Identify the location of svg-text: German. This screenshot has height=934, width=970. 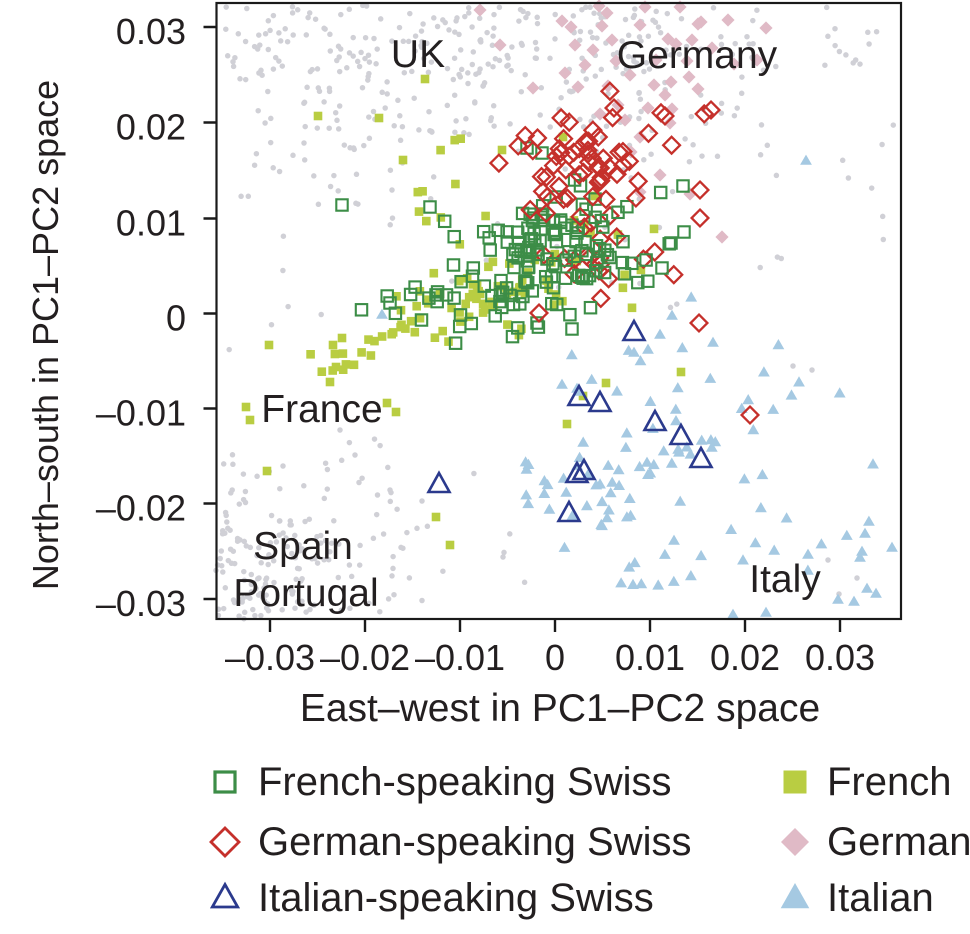
(898, 842).